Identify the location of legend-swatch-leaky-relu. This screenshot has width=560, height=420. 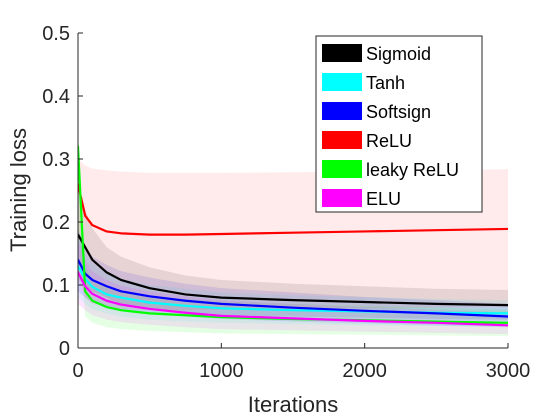
(342, 169).